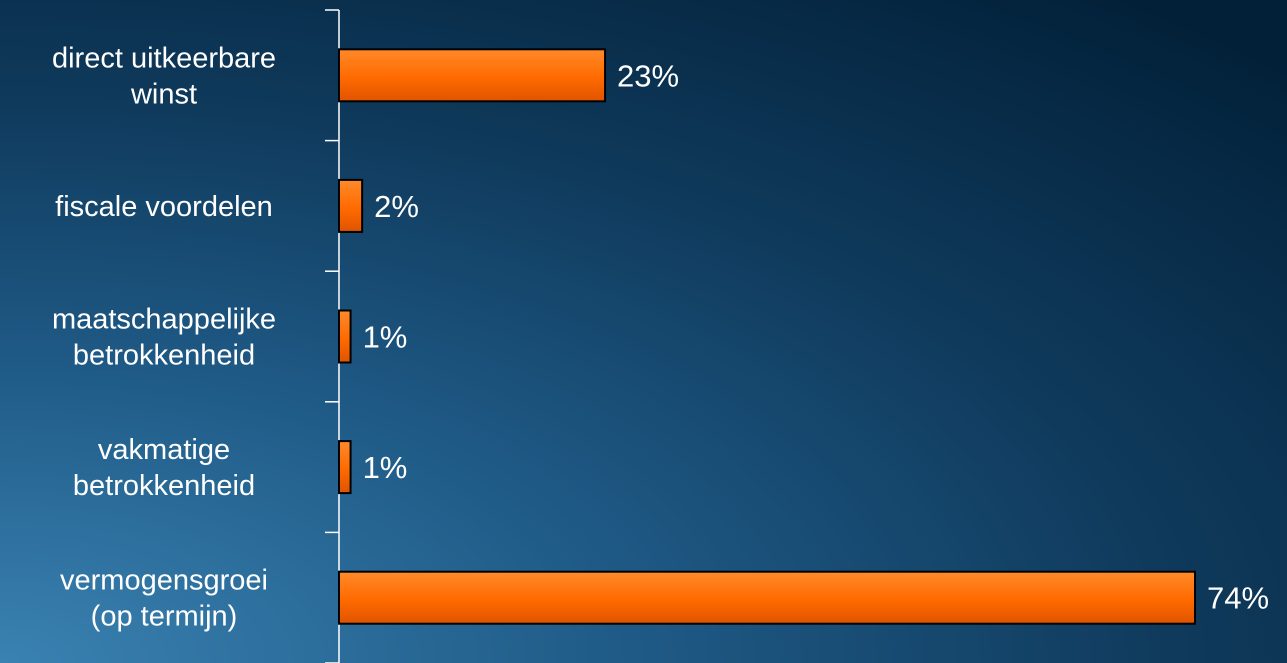  Describe the element at coordinates (164, 468) in the screenshot. I see `category-label: vakmatige betrokkenheid` at that location.